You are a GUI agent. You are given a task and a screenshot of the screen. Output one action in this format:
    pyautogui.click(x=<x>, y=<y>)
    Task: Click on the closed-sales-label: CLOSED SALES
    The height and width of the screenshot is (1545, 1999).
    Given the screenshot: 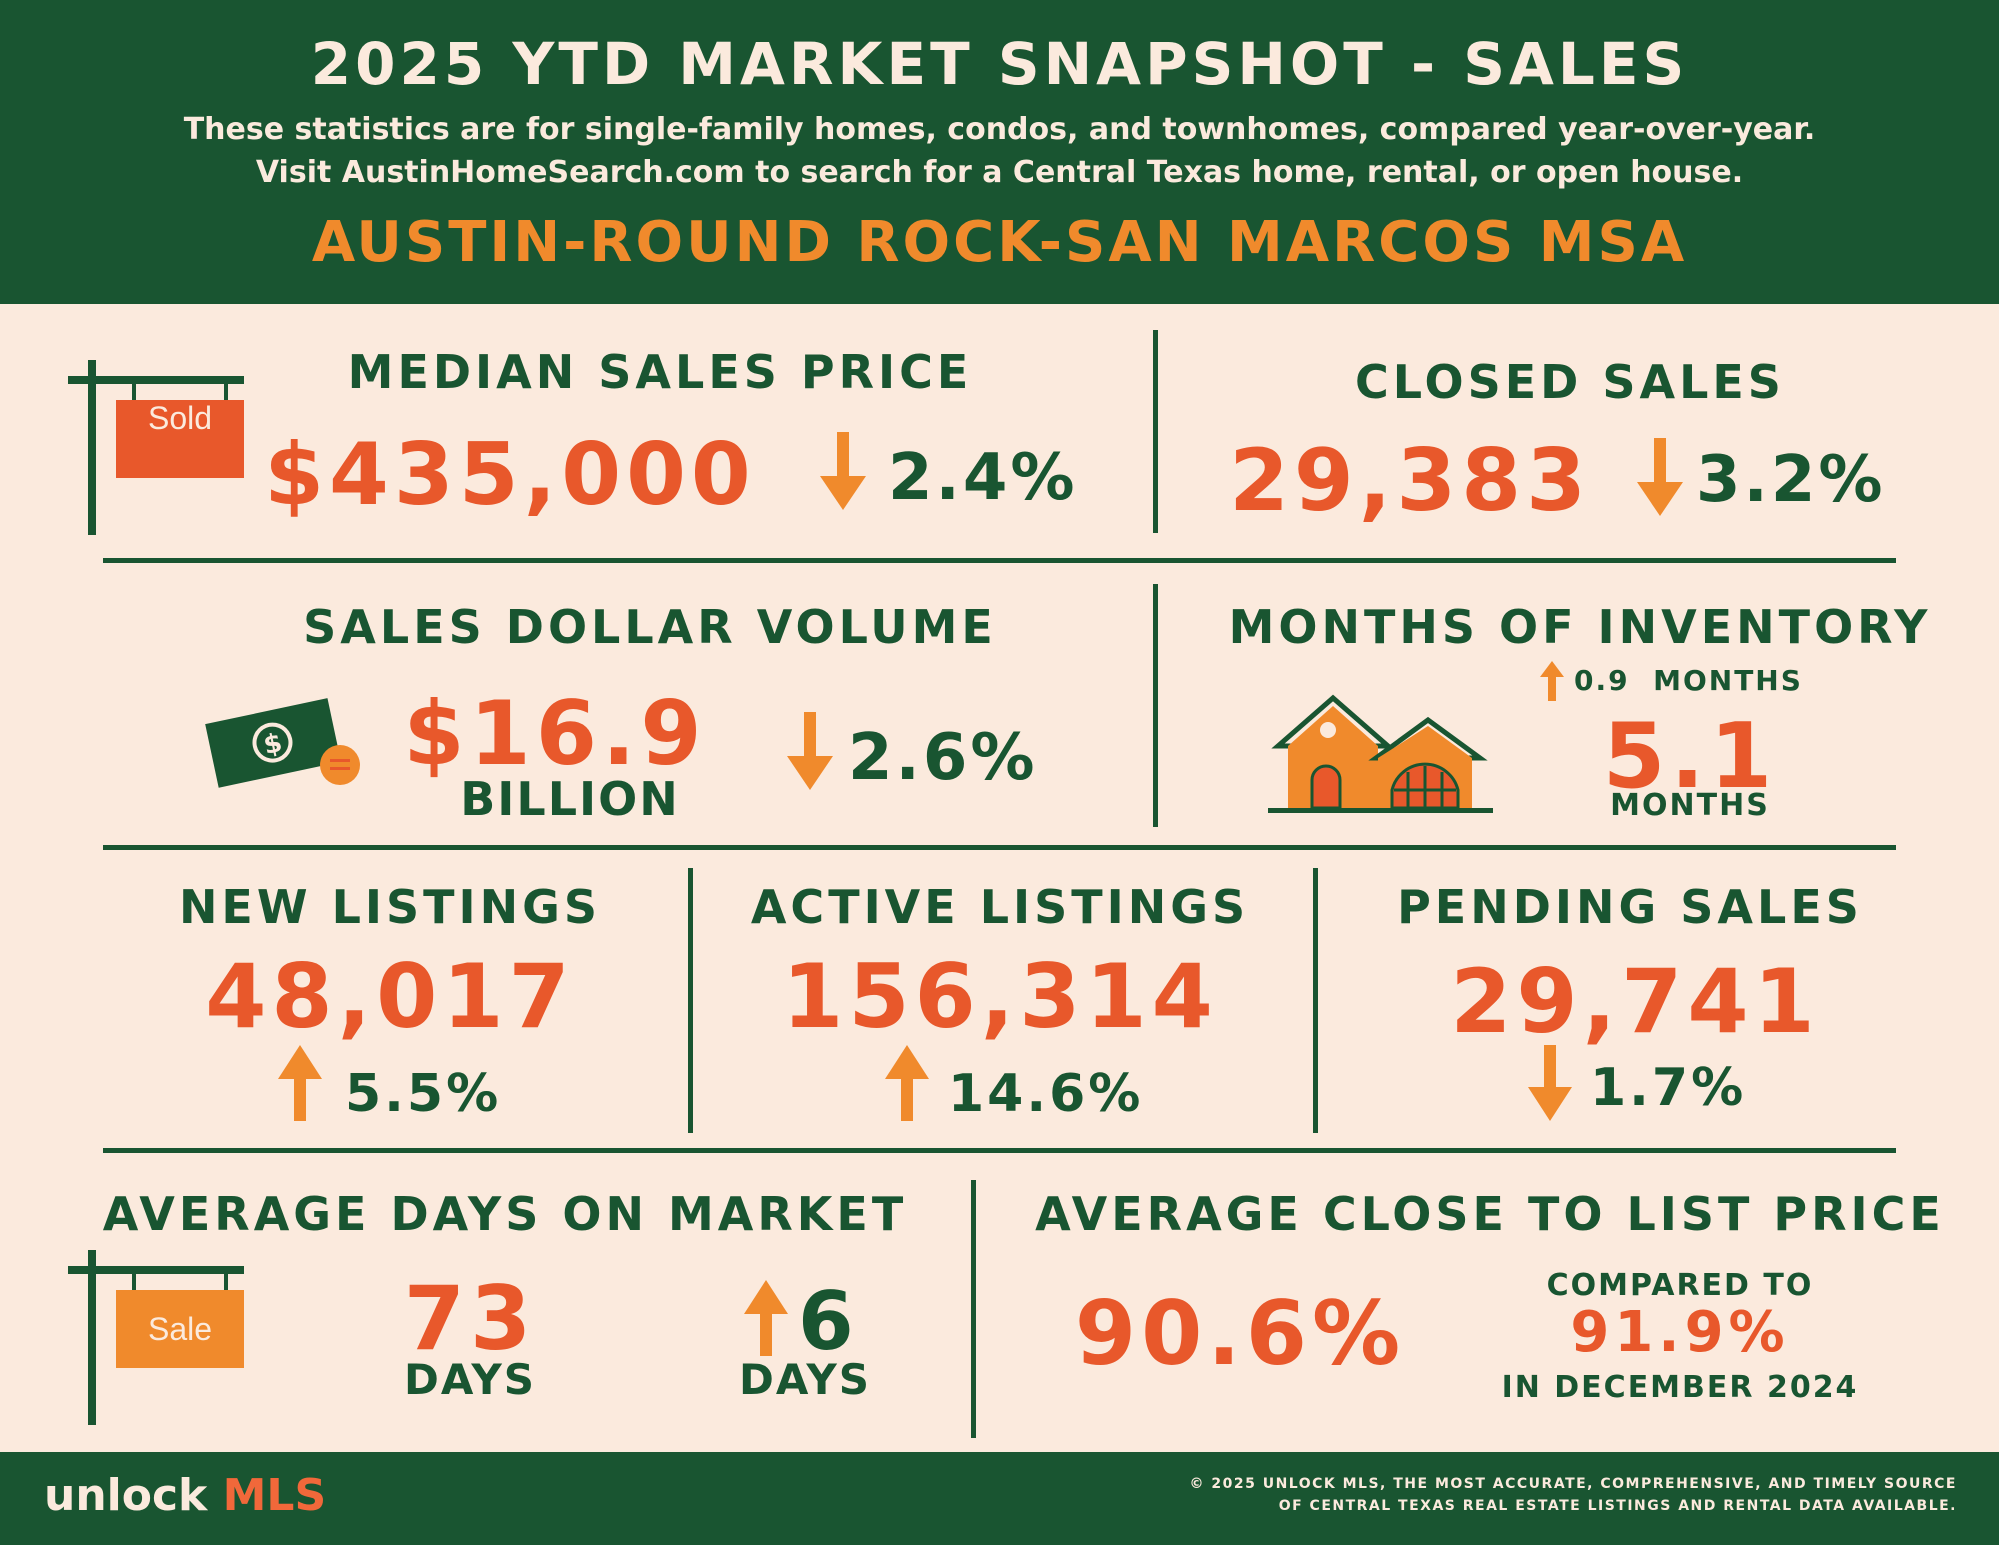 What is the action you would take?
    pyautogui.click(x=1570, y=382)
    